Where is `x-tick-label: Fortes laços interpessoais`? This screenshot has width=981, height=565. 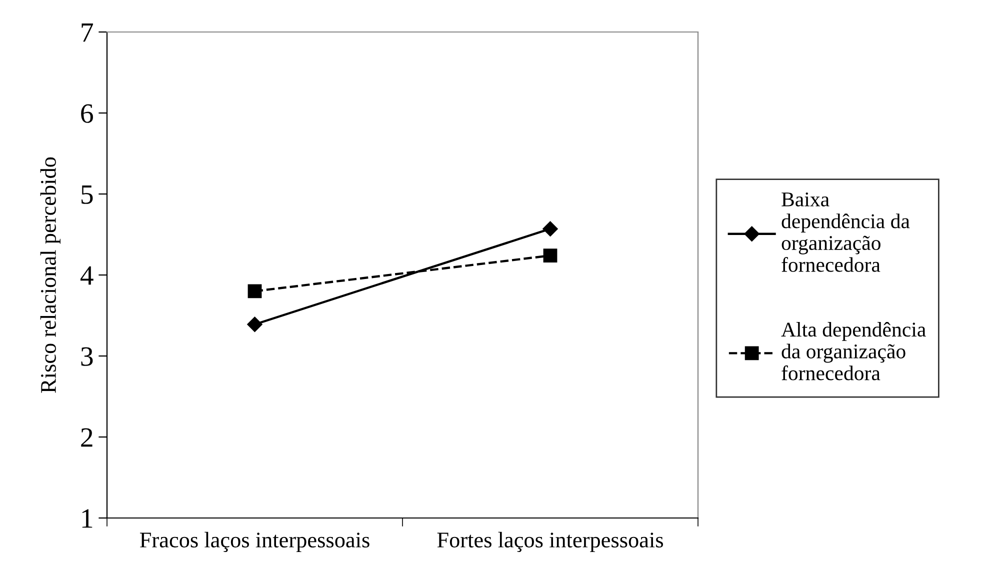
x-tick-label: Fortes laços interpessoais is located at coordinates (550, 542).